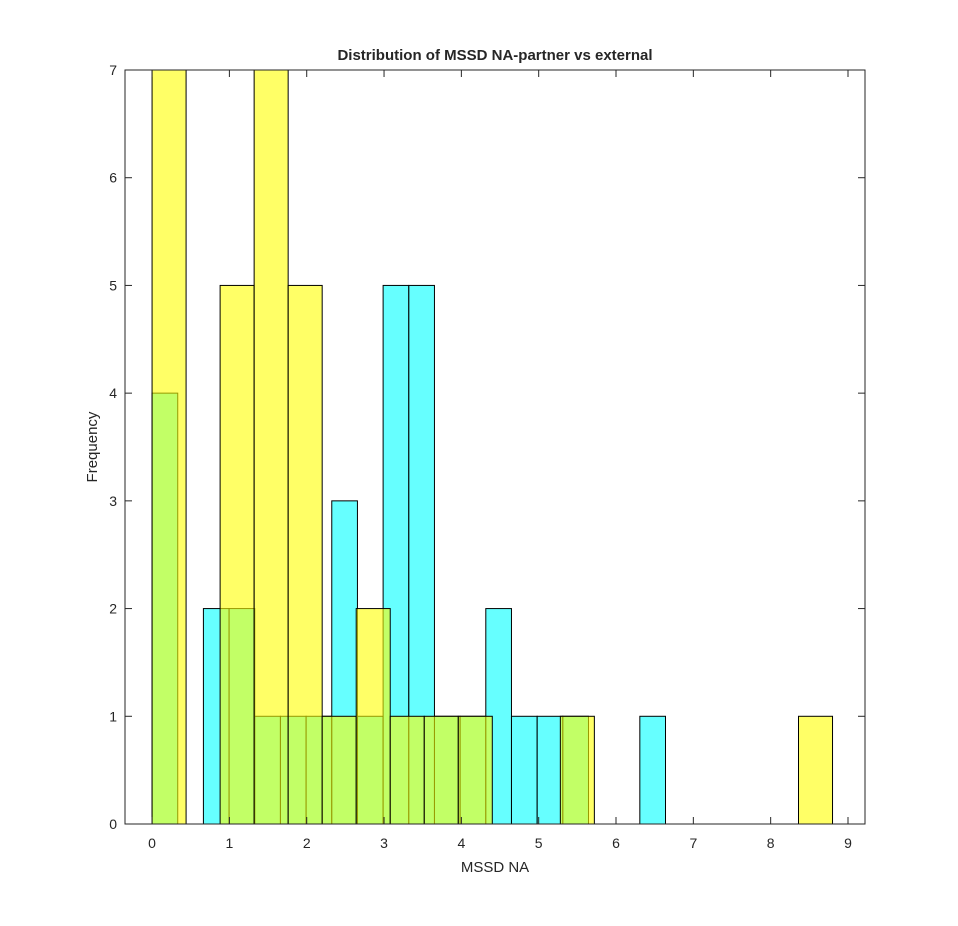 The image size is (958, 926). What do you see at coordinates (113, 178) in the screenshot?
I see `y-tick-label: 6` at bounding box center [113, 178].